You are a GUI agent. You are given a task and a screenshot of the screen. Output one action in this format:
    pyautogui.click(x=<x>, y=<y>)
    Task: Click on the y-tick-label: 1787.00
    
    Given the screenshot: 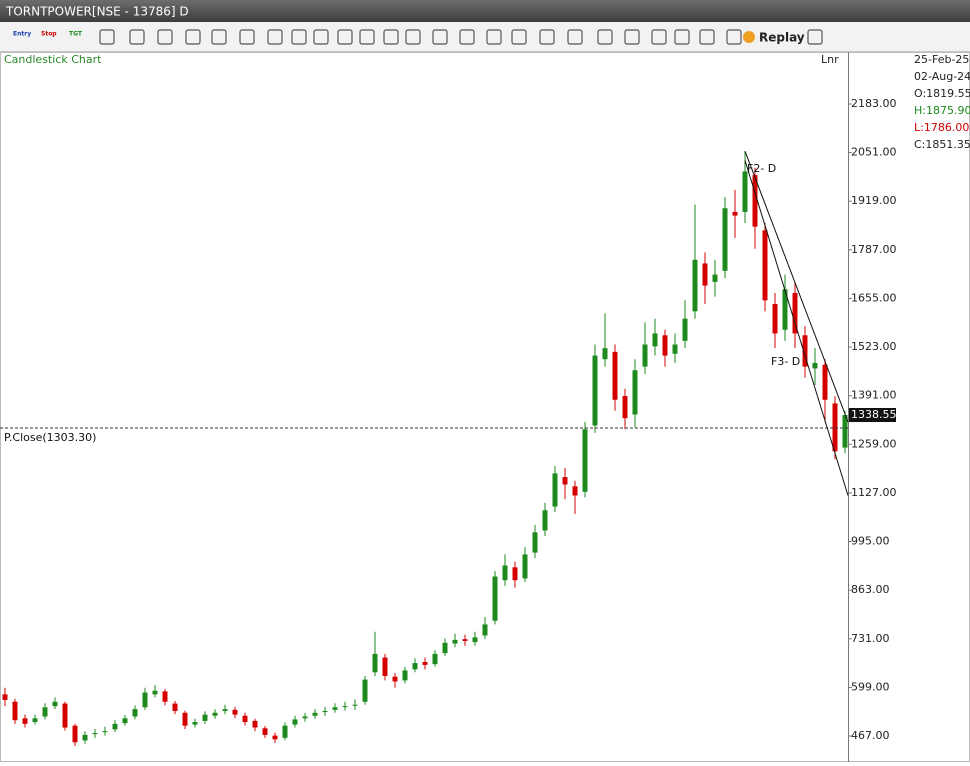 What is the action you would take?
    pyautogui.click(x=874, y=249)
    